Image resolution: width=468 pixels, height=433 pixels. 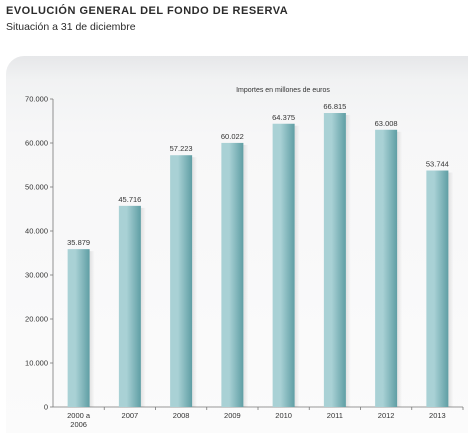 I want to click on y-tick-label: 50.000, so click(x=36, y=187).